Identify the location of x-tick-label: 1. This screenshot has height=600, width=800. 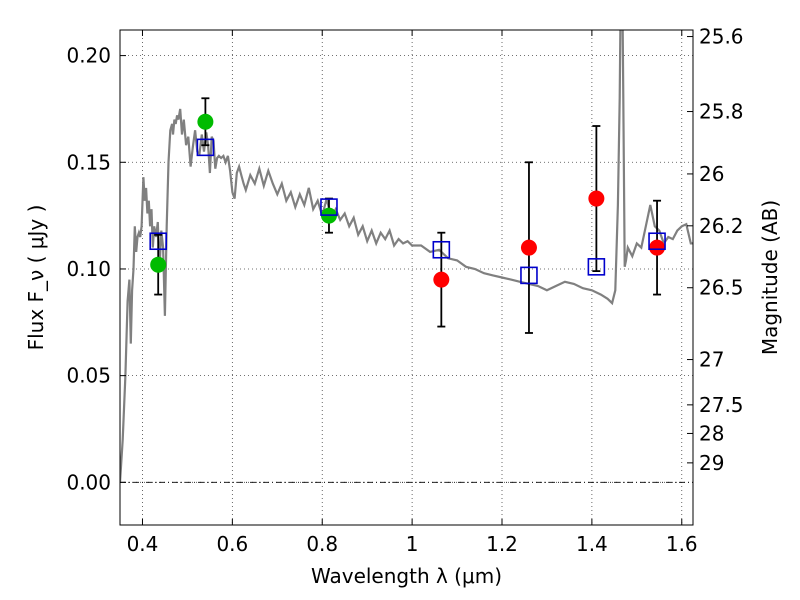
(412, 544).